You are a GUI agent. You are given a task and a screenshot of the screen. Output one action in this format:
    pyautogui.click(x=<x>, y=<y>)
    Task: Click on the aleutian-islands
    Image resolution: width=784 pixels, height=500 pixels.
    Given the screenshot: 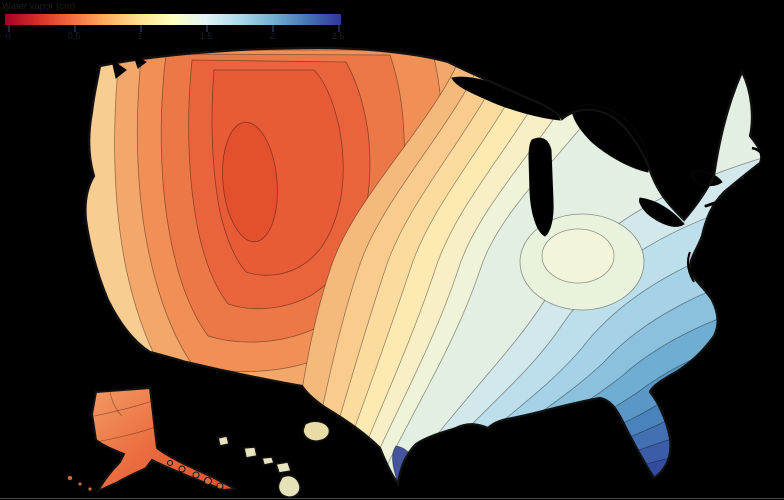 What is the action you would take?
    pyautogui.click(x=145, y=476)
    